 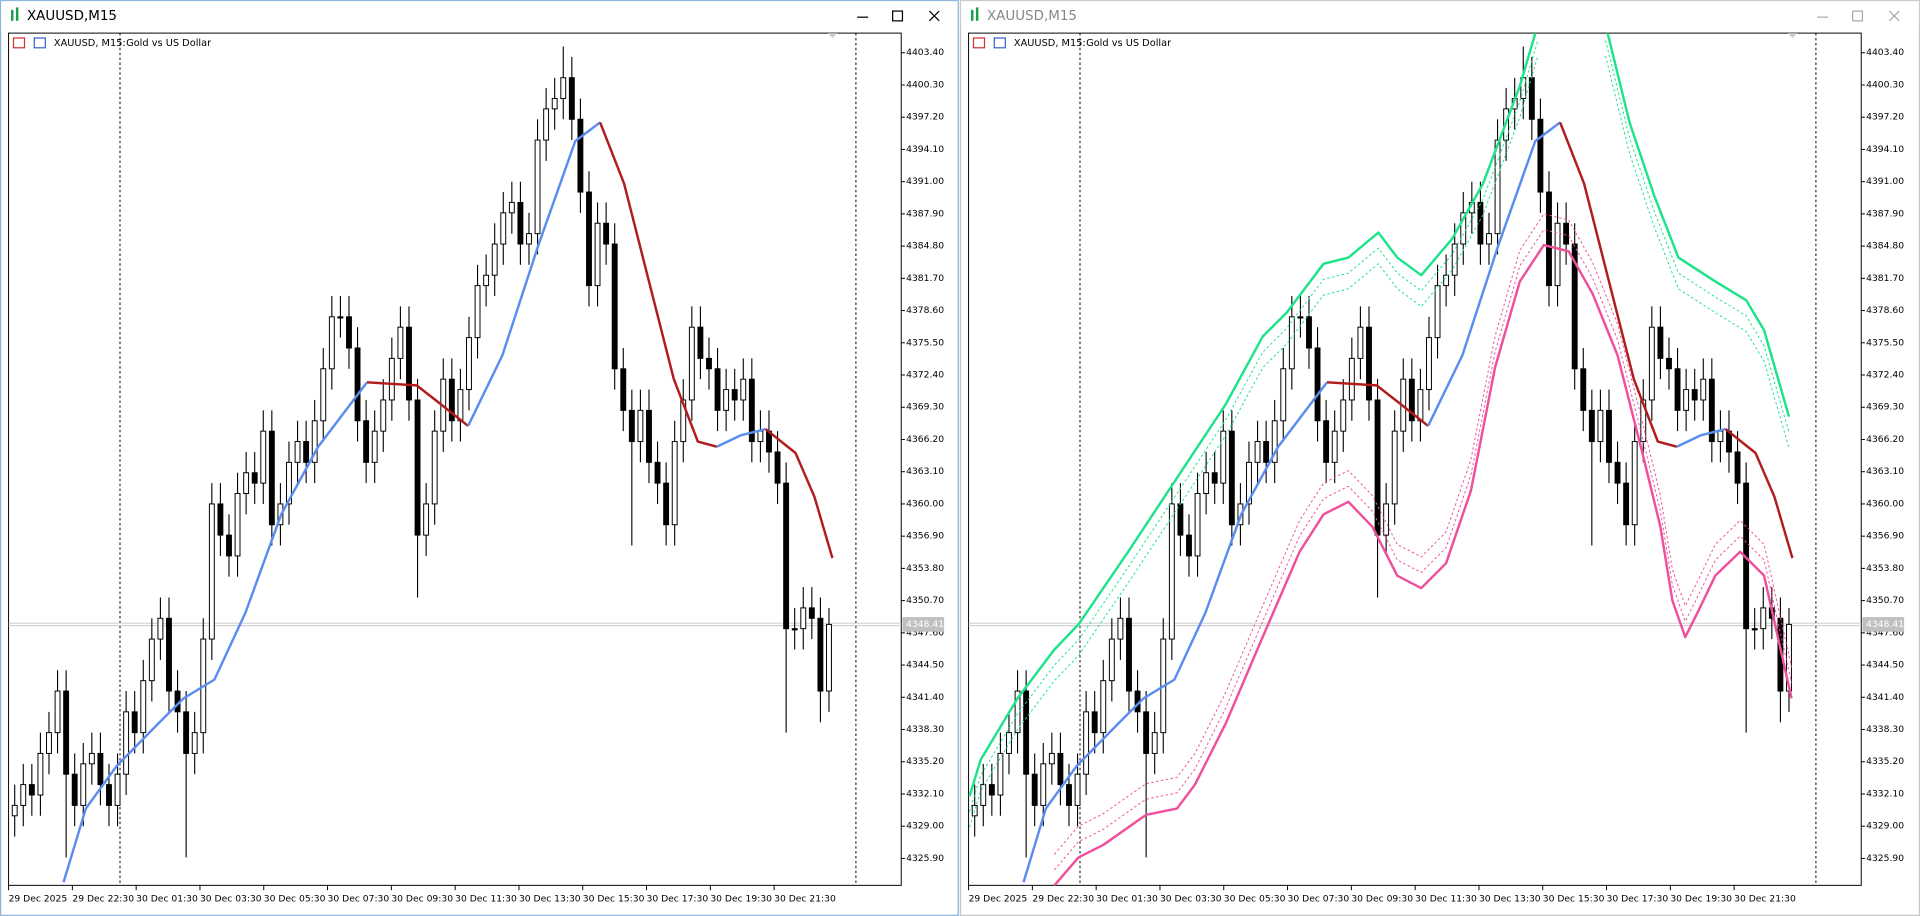 I want to click on x-tick-label: 30 Dec 05:30, so click(x=1255, y=898).